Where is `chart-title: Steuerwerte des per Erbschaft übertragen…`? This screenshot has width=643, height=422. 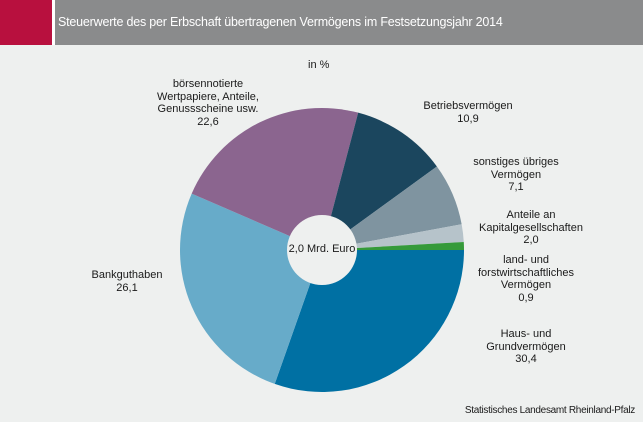 chart-title: Steuerwerte des per Erbschaft übertragen… is located at coordinates (280, 22).